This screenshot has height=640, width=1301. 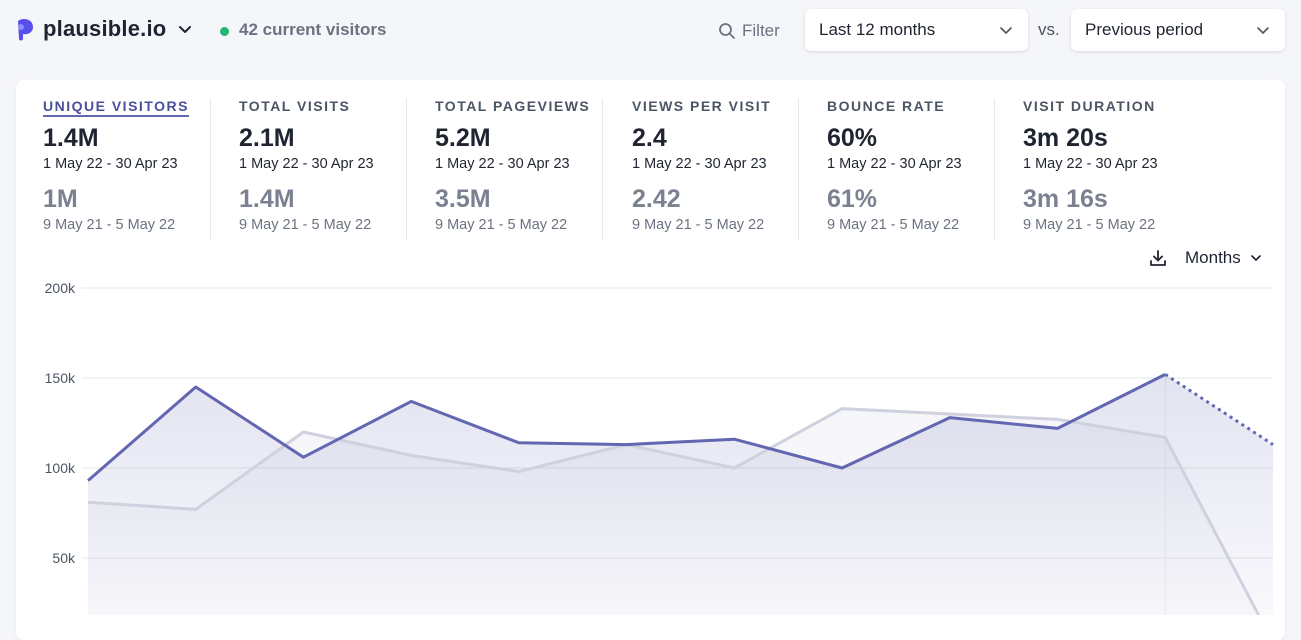 I want to click on metric-value: 3m 20s, so click(x=1065, y=138).